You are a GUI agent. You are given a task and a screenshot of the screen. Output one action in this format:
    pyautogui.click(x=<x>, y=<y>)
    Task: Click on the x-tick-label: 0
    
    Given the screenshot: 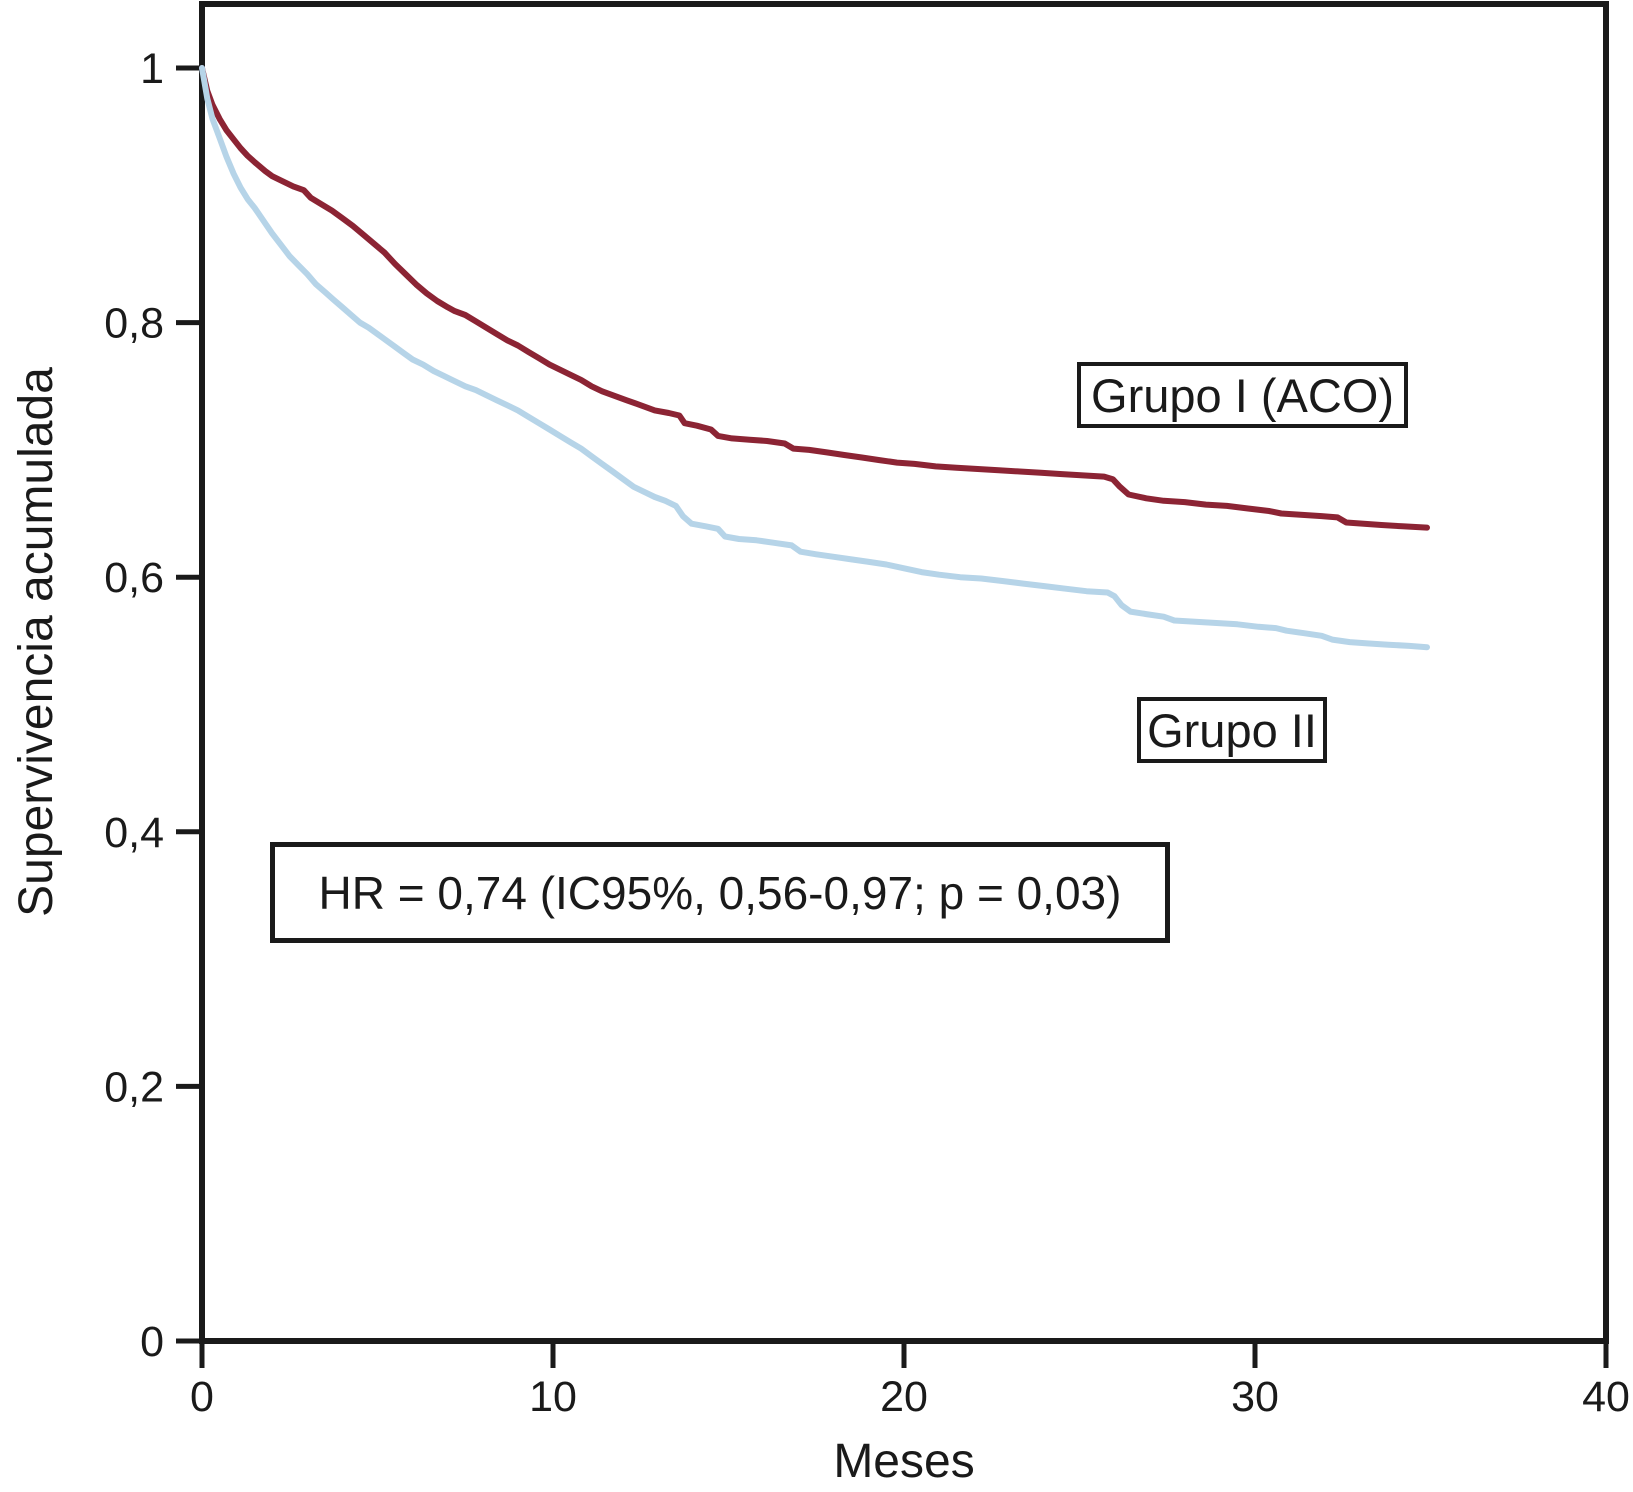 What is the action you would take?
    pyautogui.click(x=202, y=1397)
    